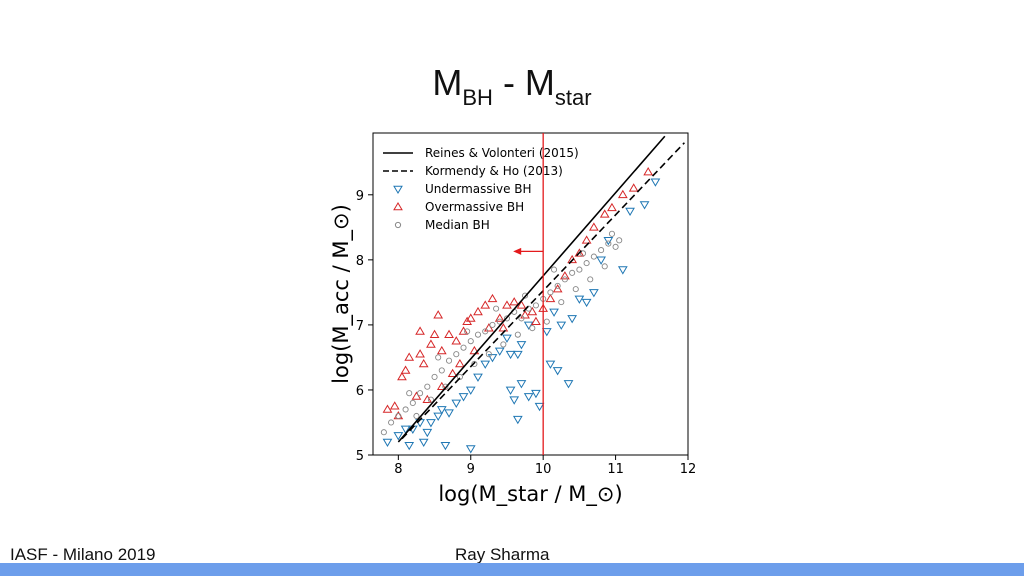 The image size is (1024, 576). Describe the element at coordinates (530, 494) in the screenshot. I see `x-axis-label: log(M_star / M_⊙)` at that location.